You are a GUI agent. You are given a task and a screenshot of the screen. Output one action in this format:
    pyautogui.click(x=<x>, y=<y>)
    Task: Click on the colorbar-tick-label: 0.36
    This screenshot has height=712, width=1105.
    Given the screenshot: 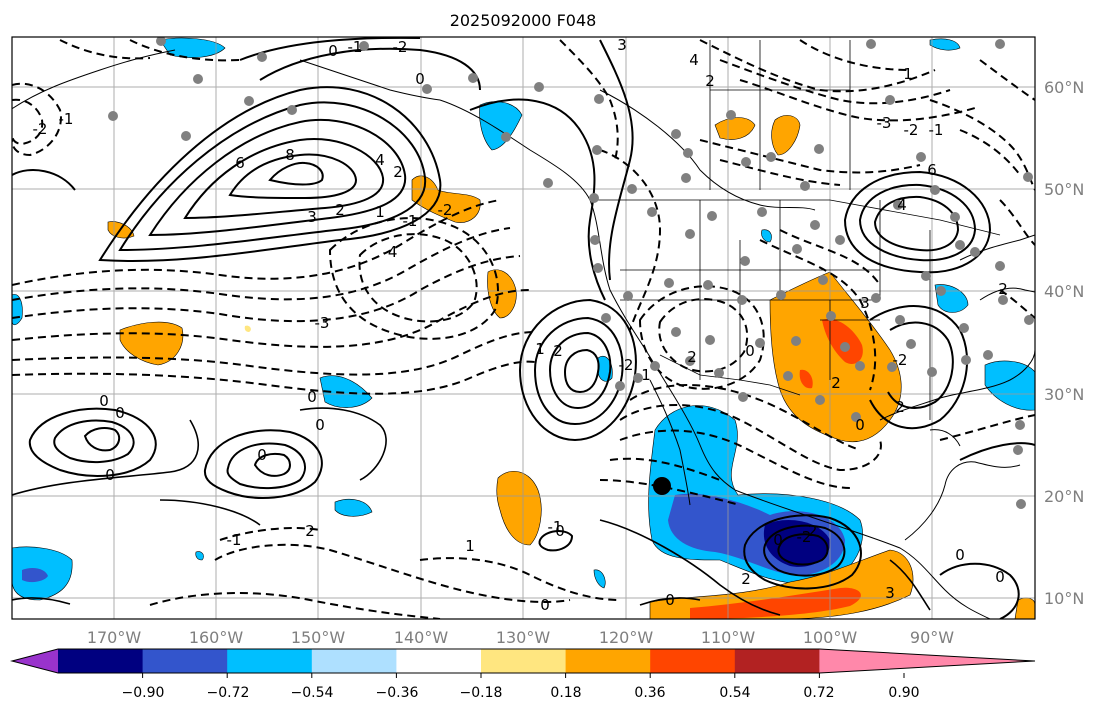 What is the action you would take?
    pyautogui.click(x=649, y=693)
    